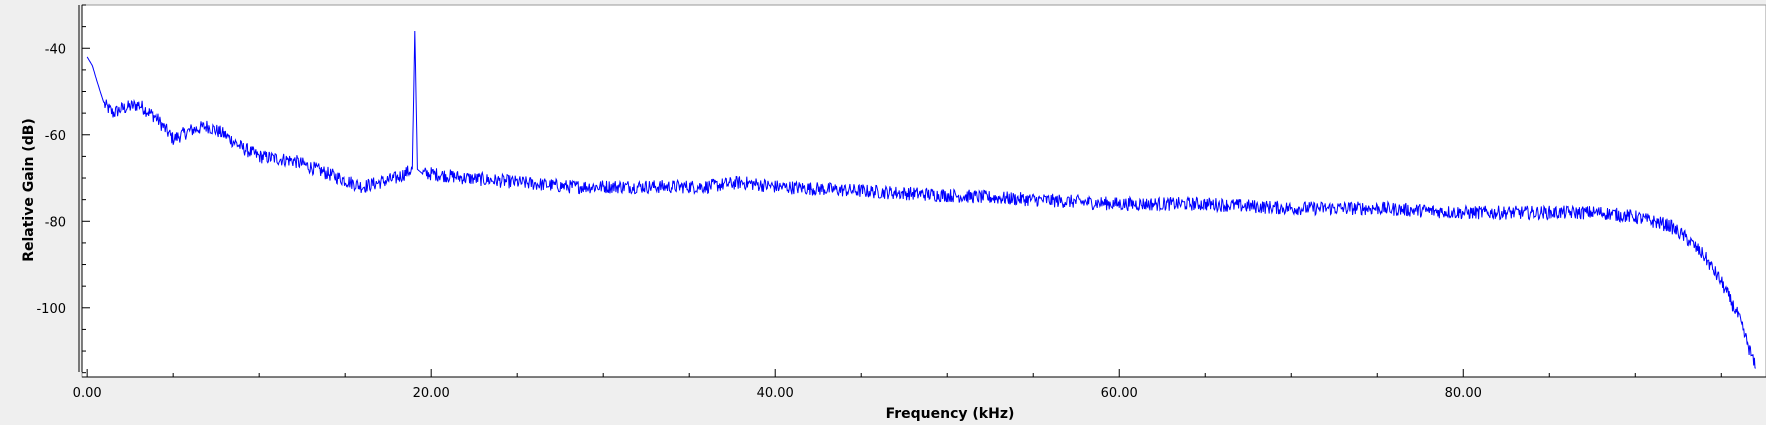  Describe the element at coordinates (51, 309) in the screenshot. I see `y-tick-label: -100` at that location.